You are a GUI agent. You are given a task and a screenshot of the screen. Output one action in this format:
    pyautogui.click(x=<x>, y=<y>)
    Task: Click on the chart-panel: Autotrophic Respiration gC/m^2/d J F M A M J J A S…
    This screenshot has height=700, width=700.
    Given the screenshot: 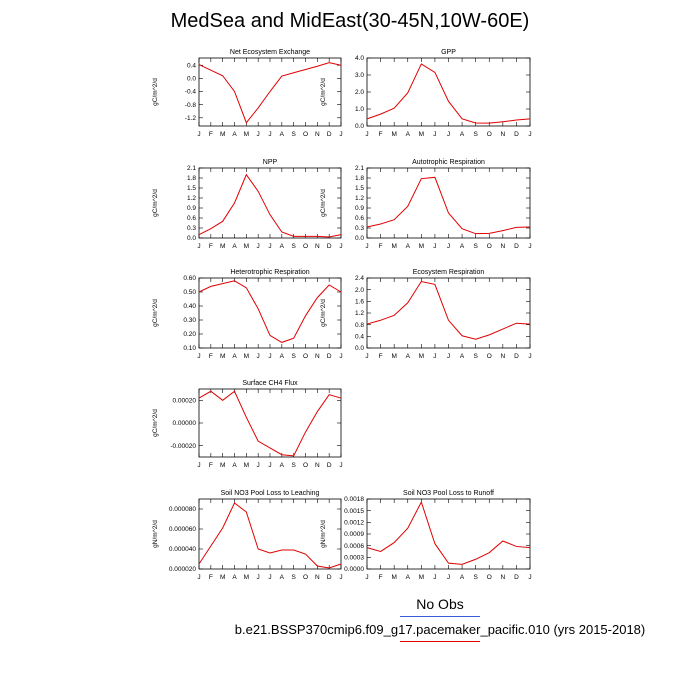 What is the action you would take?
    pyautogui.click(x=426, y=204)
    